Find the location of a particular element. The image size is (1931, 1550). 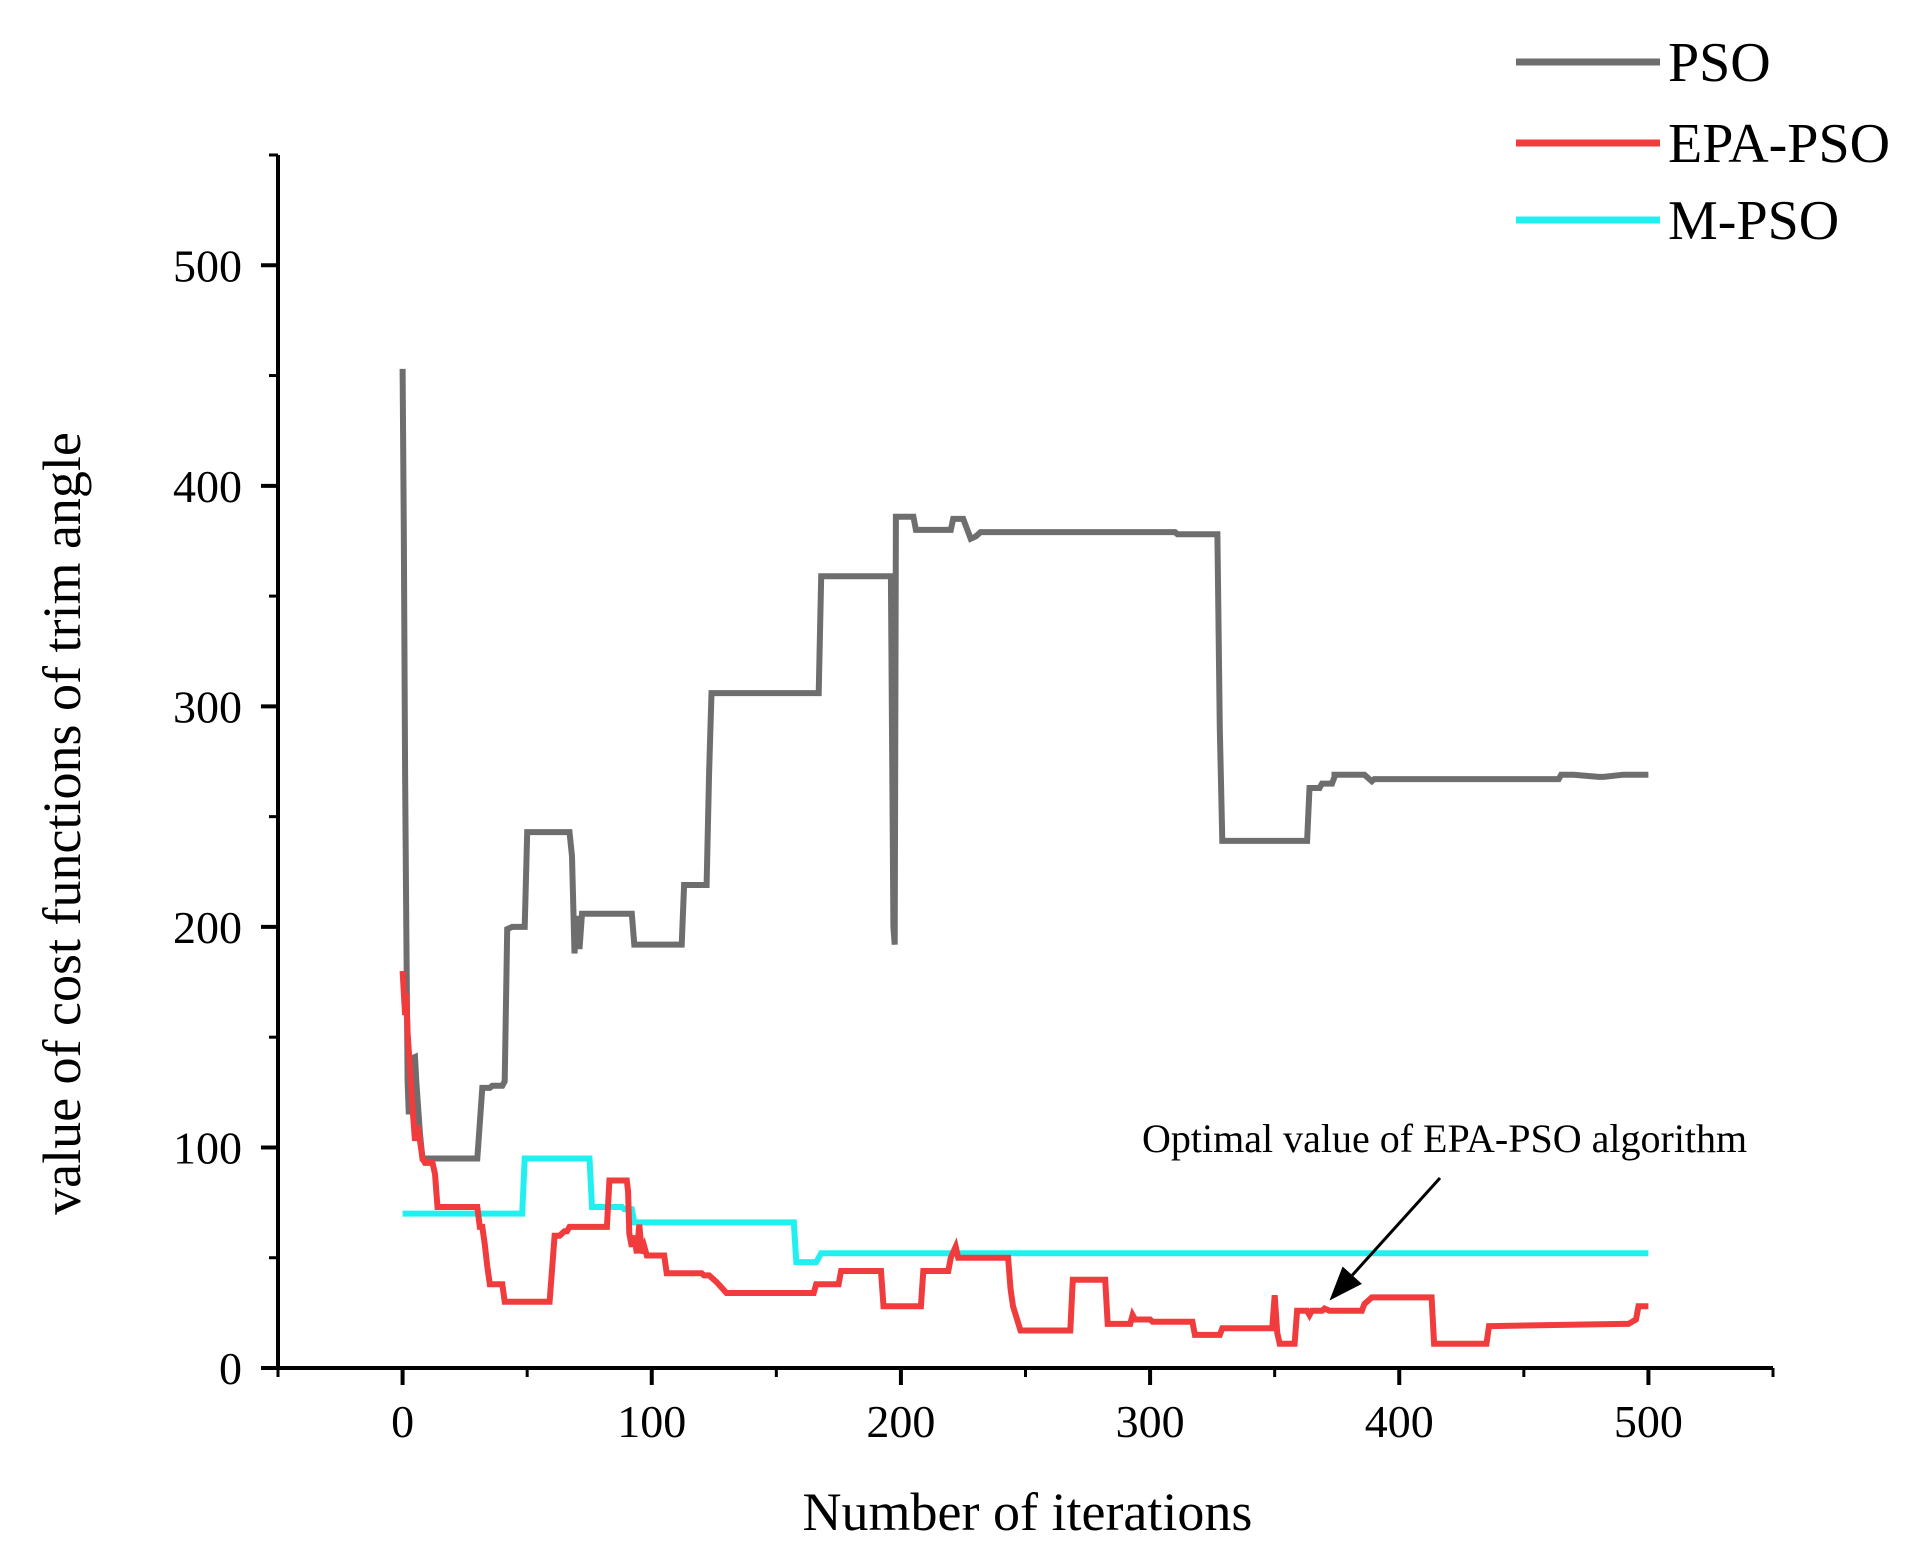

series-line-m-pso is located at coordinates (1025, 1210).